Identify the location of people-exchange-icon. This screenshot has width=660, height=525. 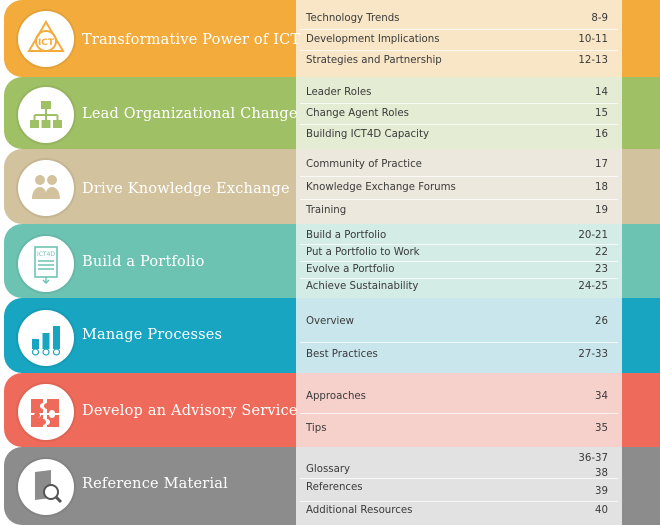
(46, 188).